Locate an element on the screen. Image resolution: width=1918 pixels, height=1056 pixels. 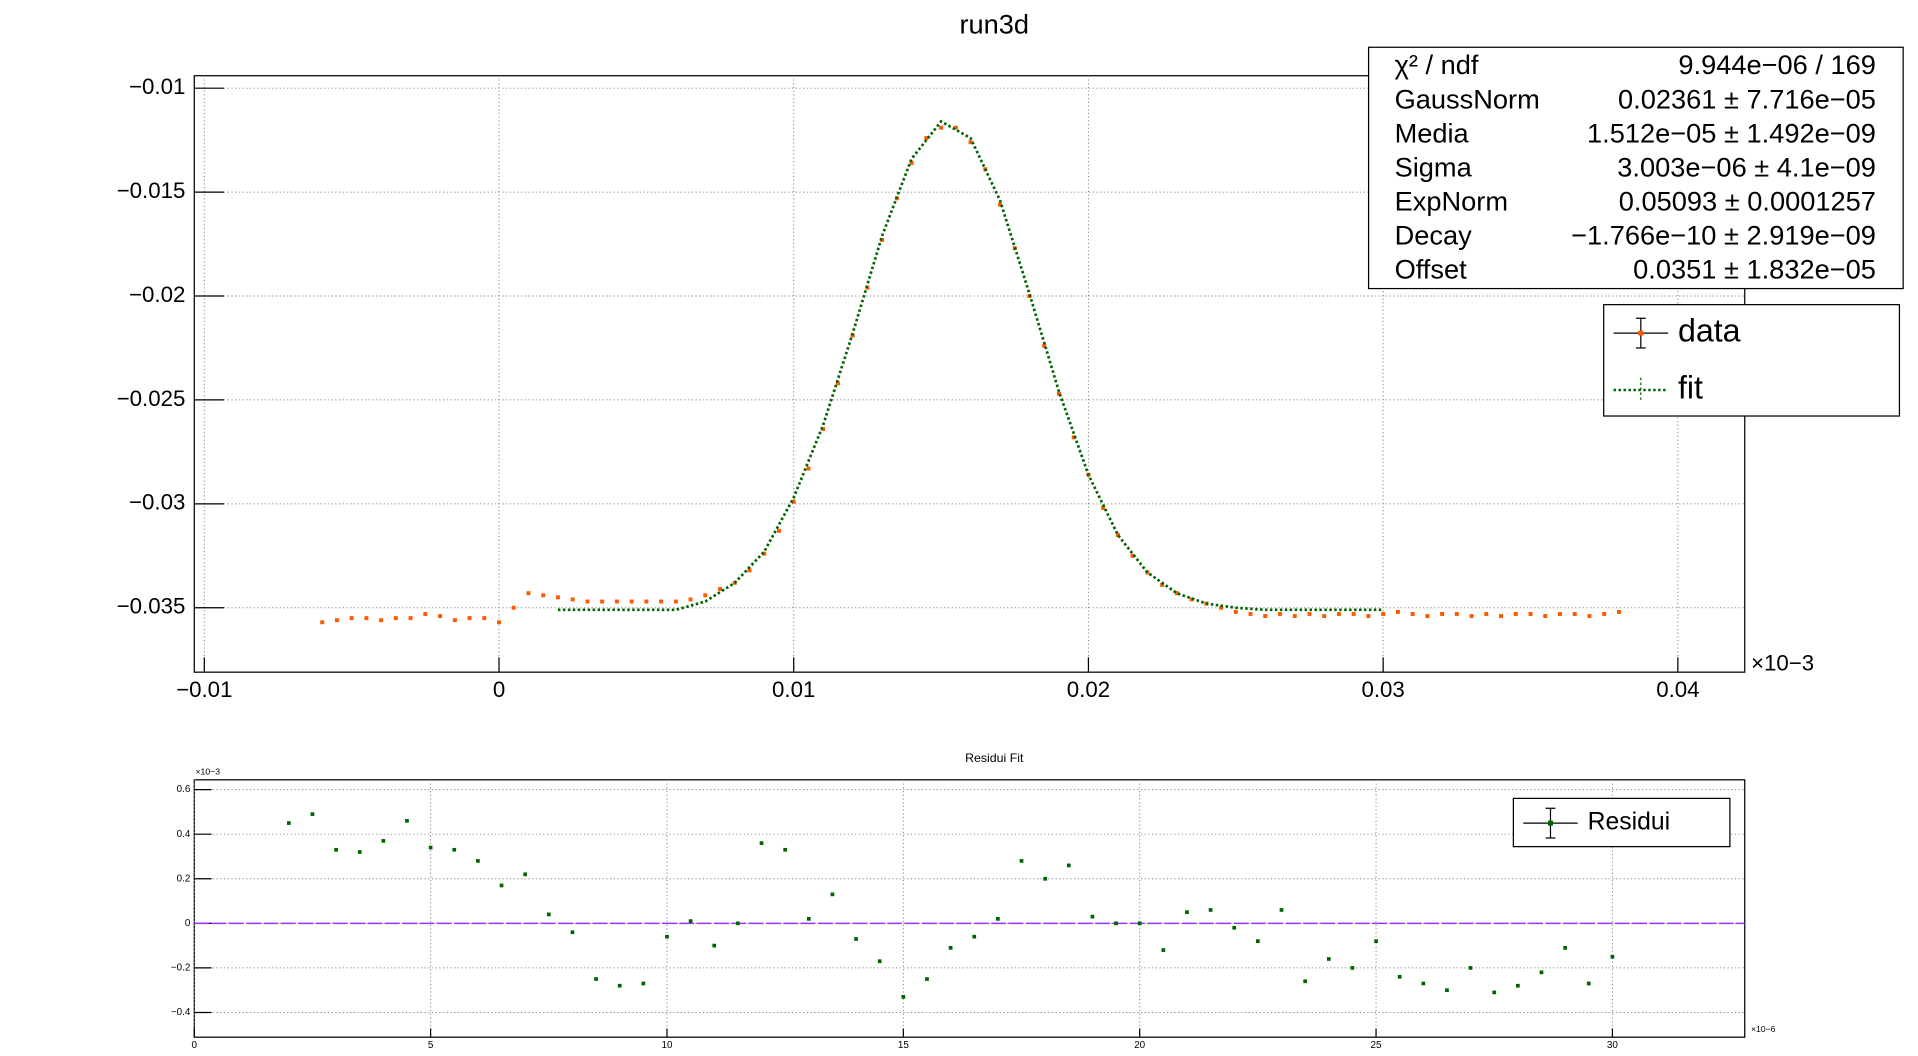
x-tick-label: 10 is located at coordinates (666, 1045).